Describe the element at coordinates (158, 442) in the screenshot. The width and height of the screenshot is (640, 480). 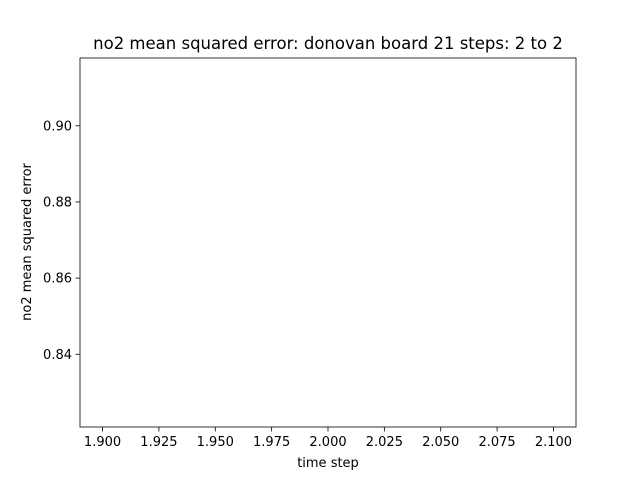
I see `x-tick-label: 1.925` at that location.